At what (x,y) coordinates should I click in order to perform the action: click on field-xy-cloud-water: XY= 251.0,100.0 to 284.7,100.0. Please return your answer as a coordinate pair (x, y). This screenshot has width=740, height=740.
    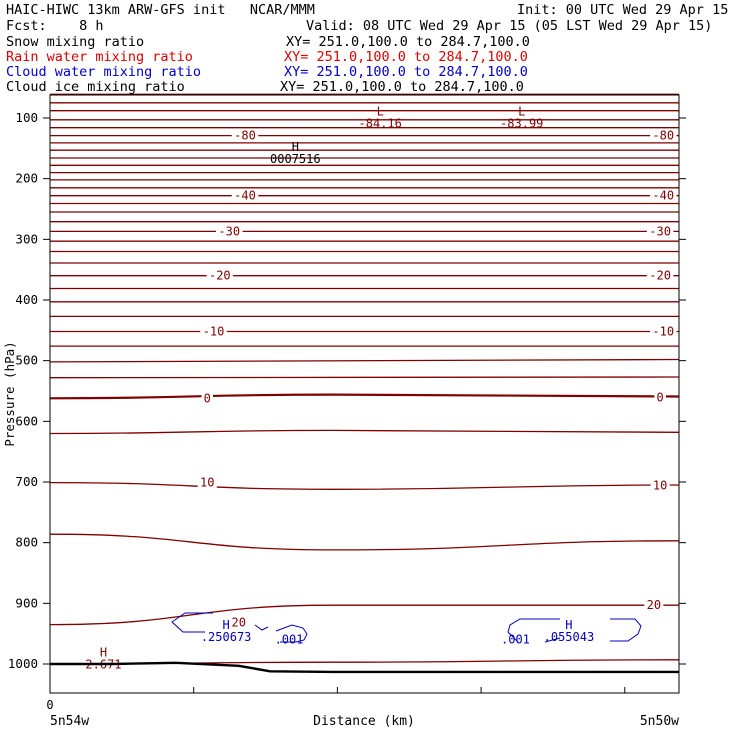
    Looking at the image, I should click on (406, 72).